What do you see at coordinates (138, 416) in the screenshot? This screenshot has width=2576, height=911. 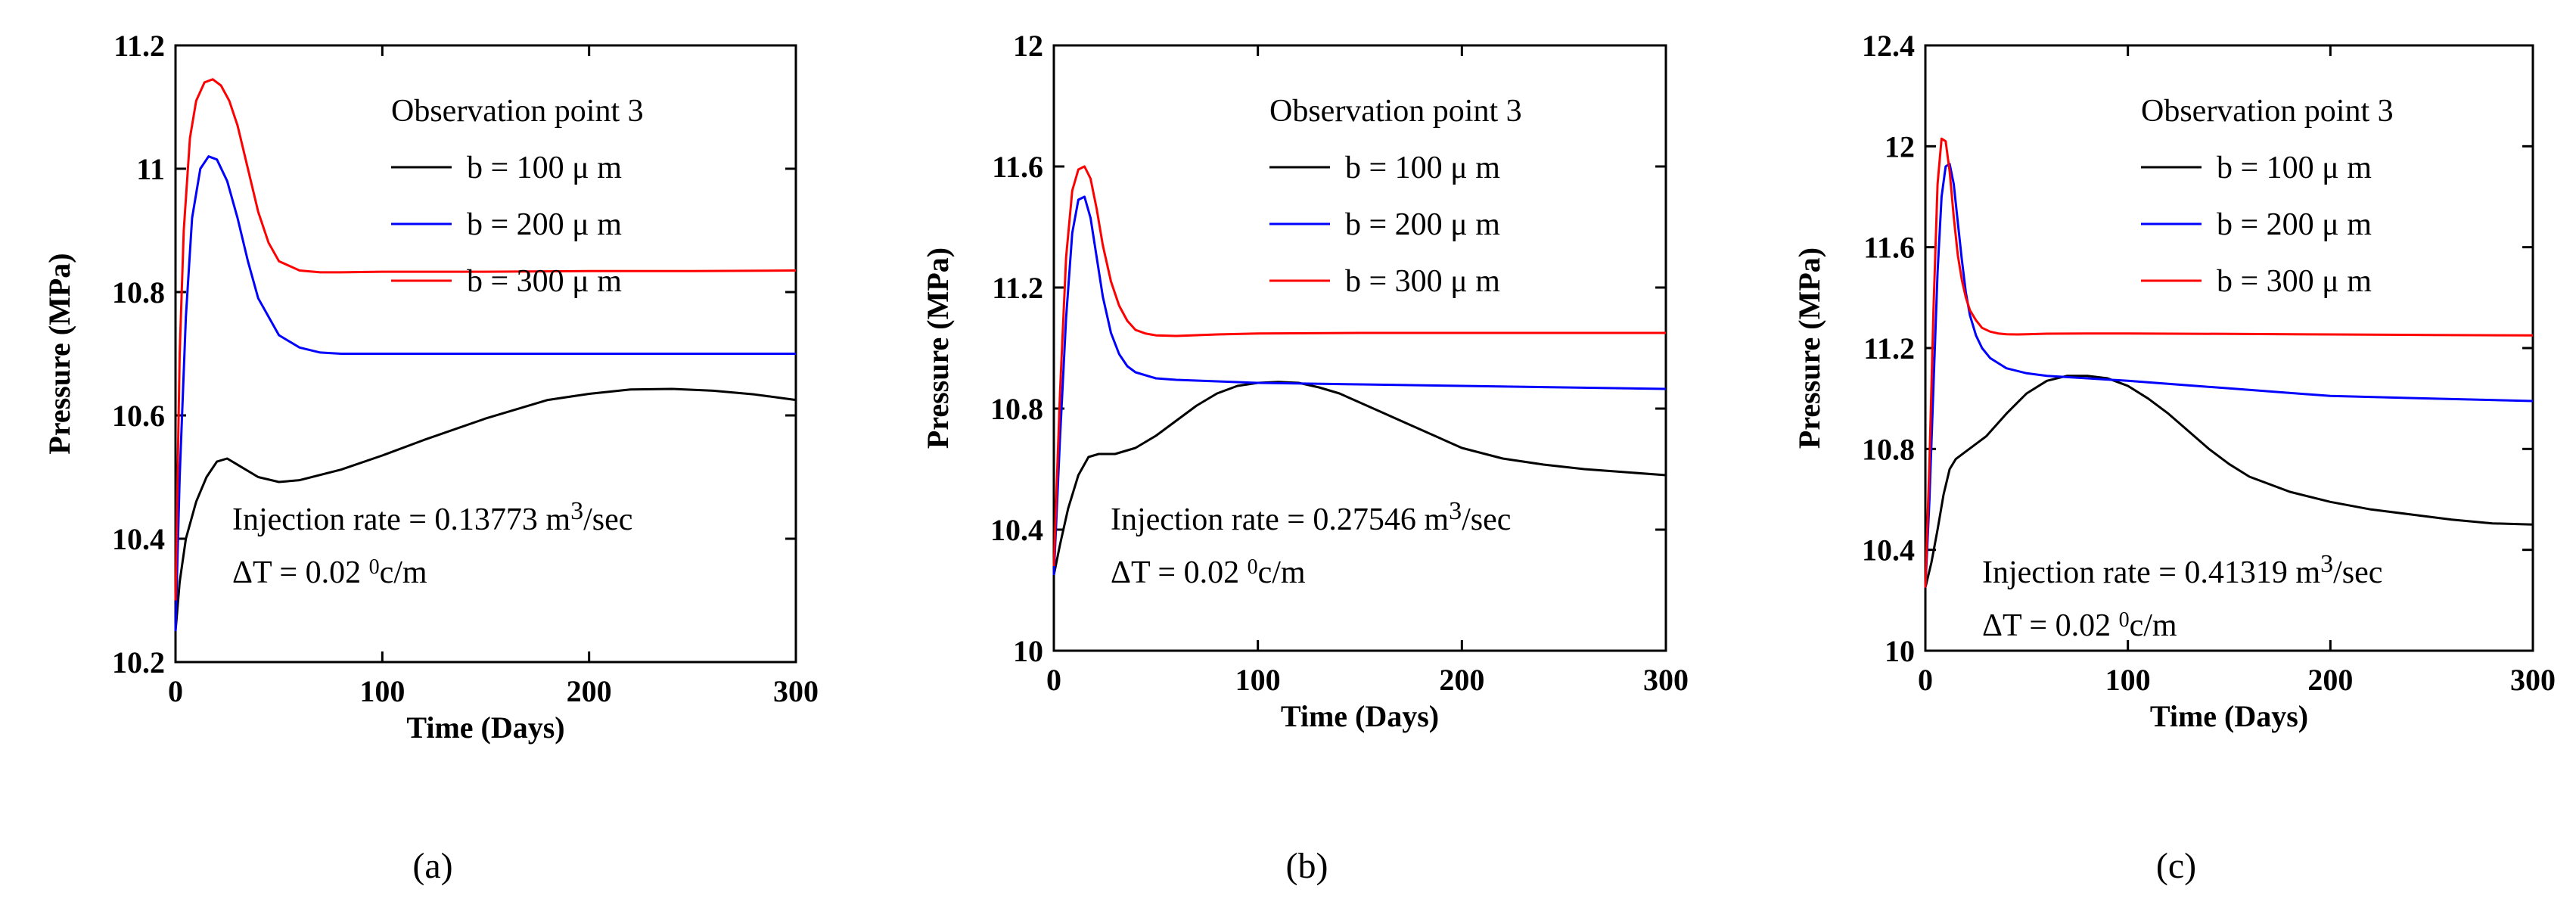 I see `y-tick-label: 10.6` at bounding box center [138, 416].